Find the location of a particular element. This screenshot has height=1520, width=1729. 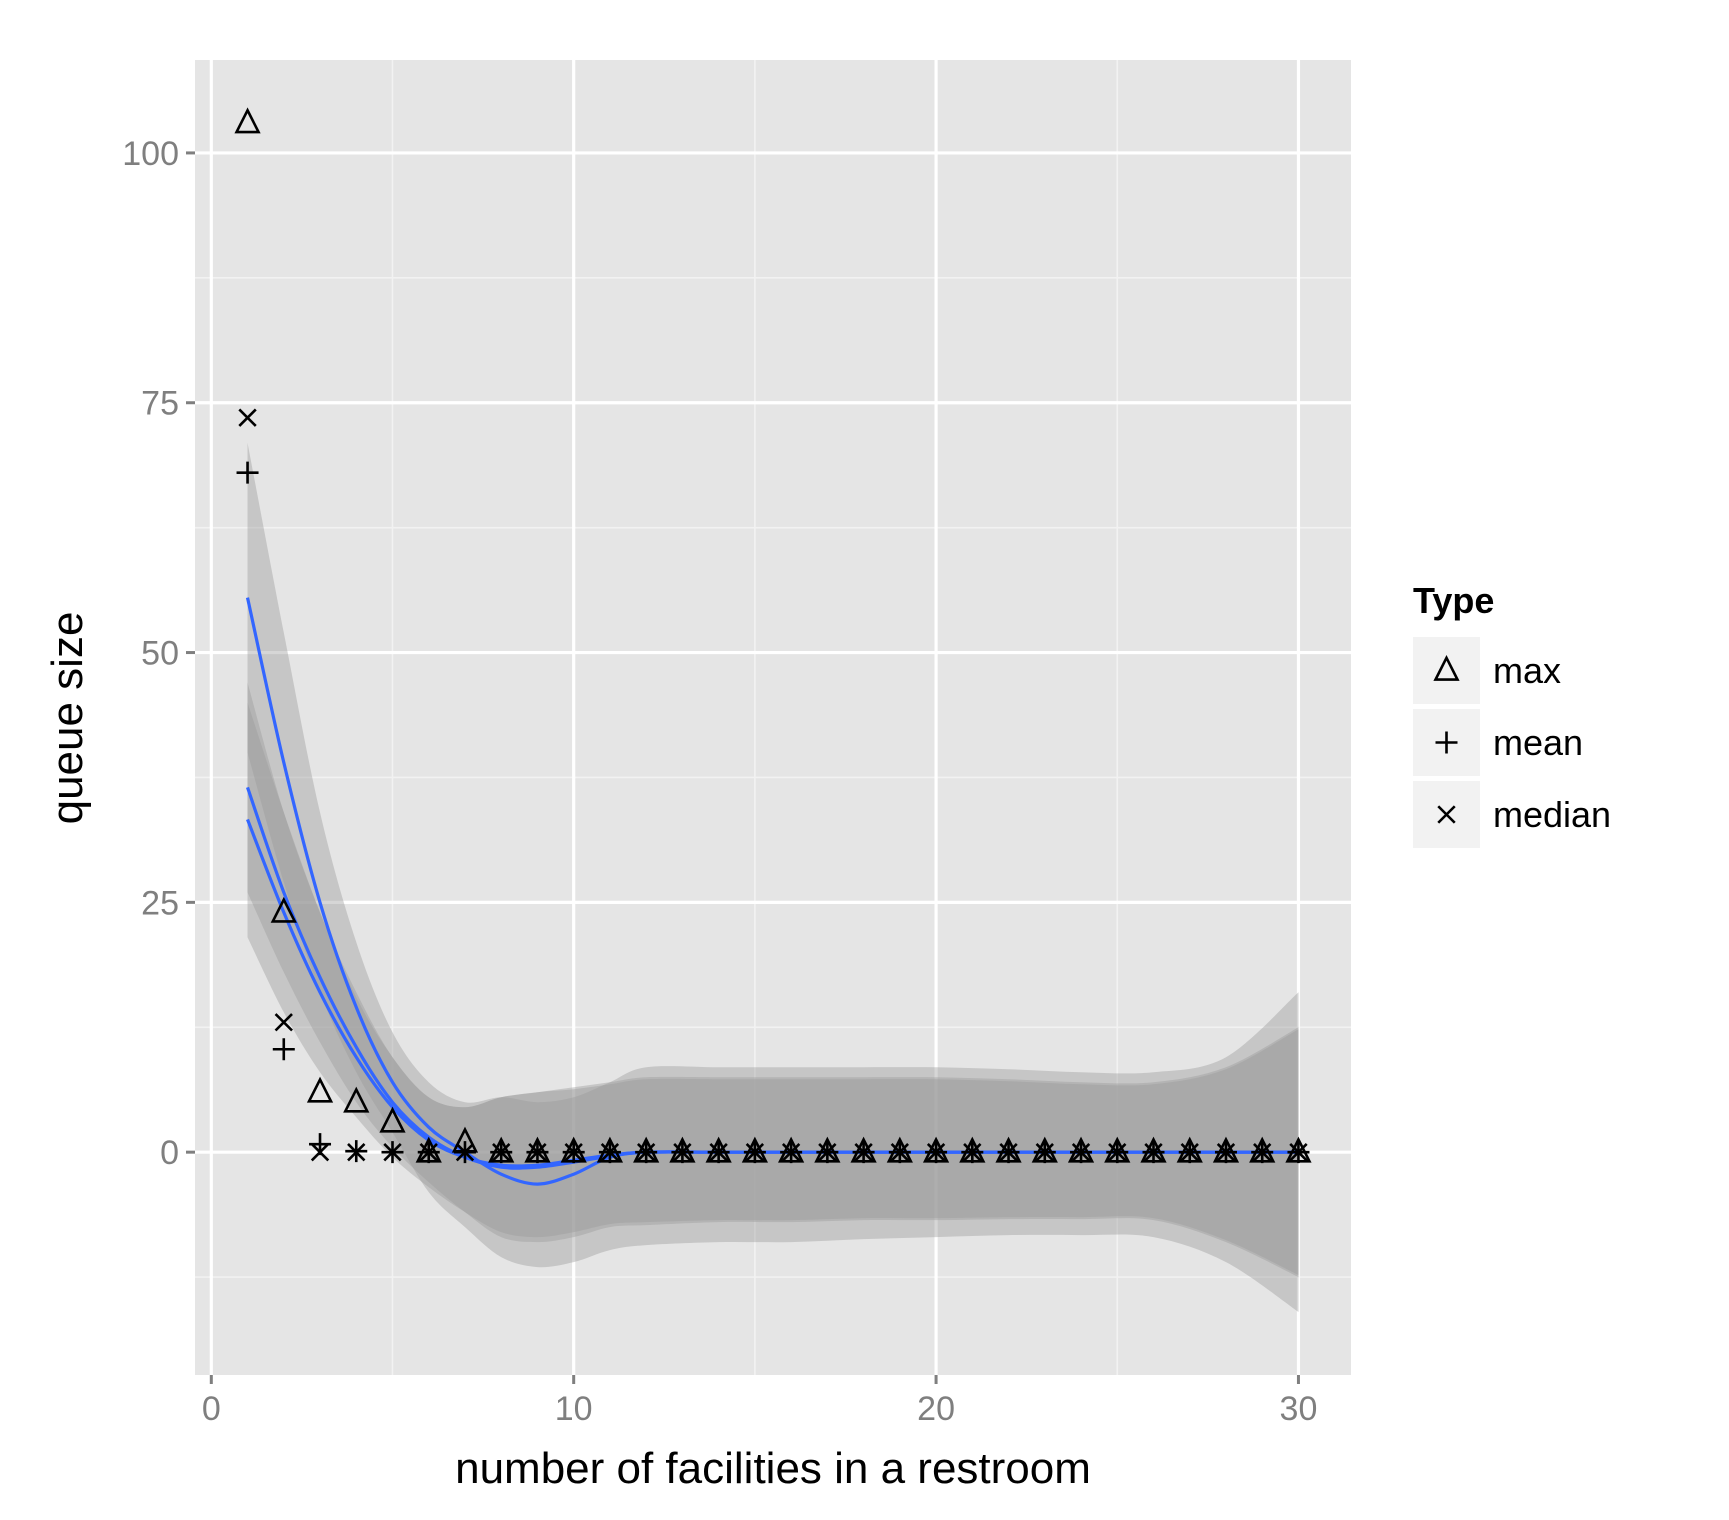

y-tick-label: 25 is located at coordinates (160, 903).